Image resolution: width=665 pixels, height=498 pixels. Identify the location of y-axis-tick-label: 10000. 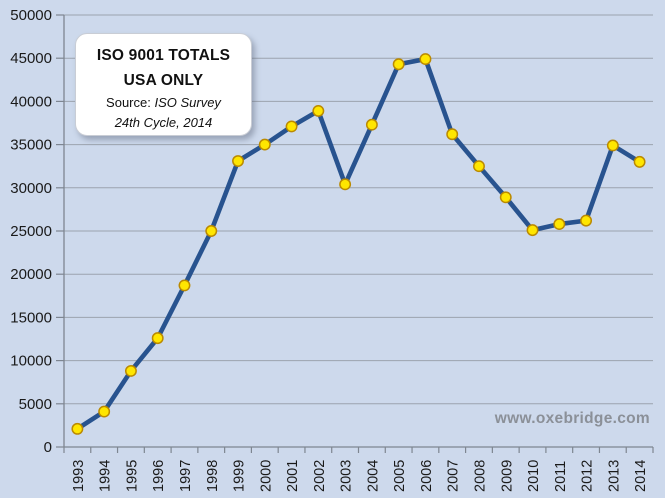
(31, 361).